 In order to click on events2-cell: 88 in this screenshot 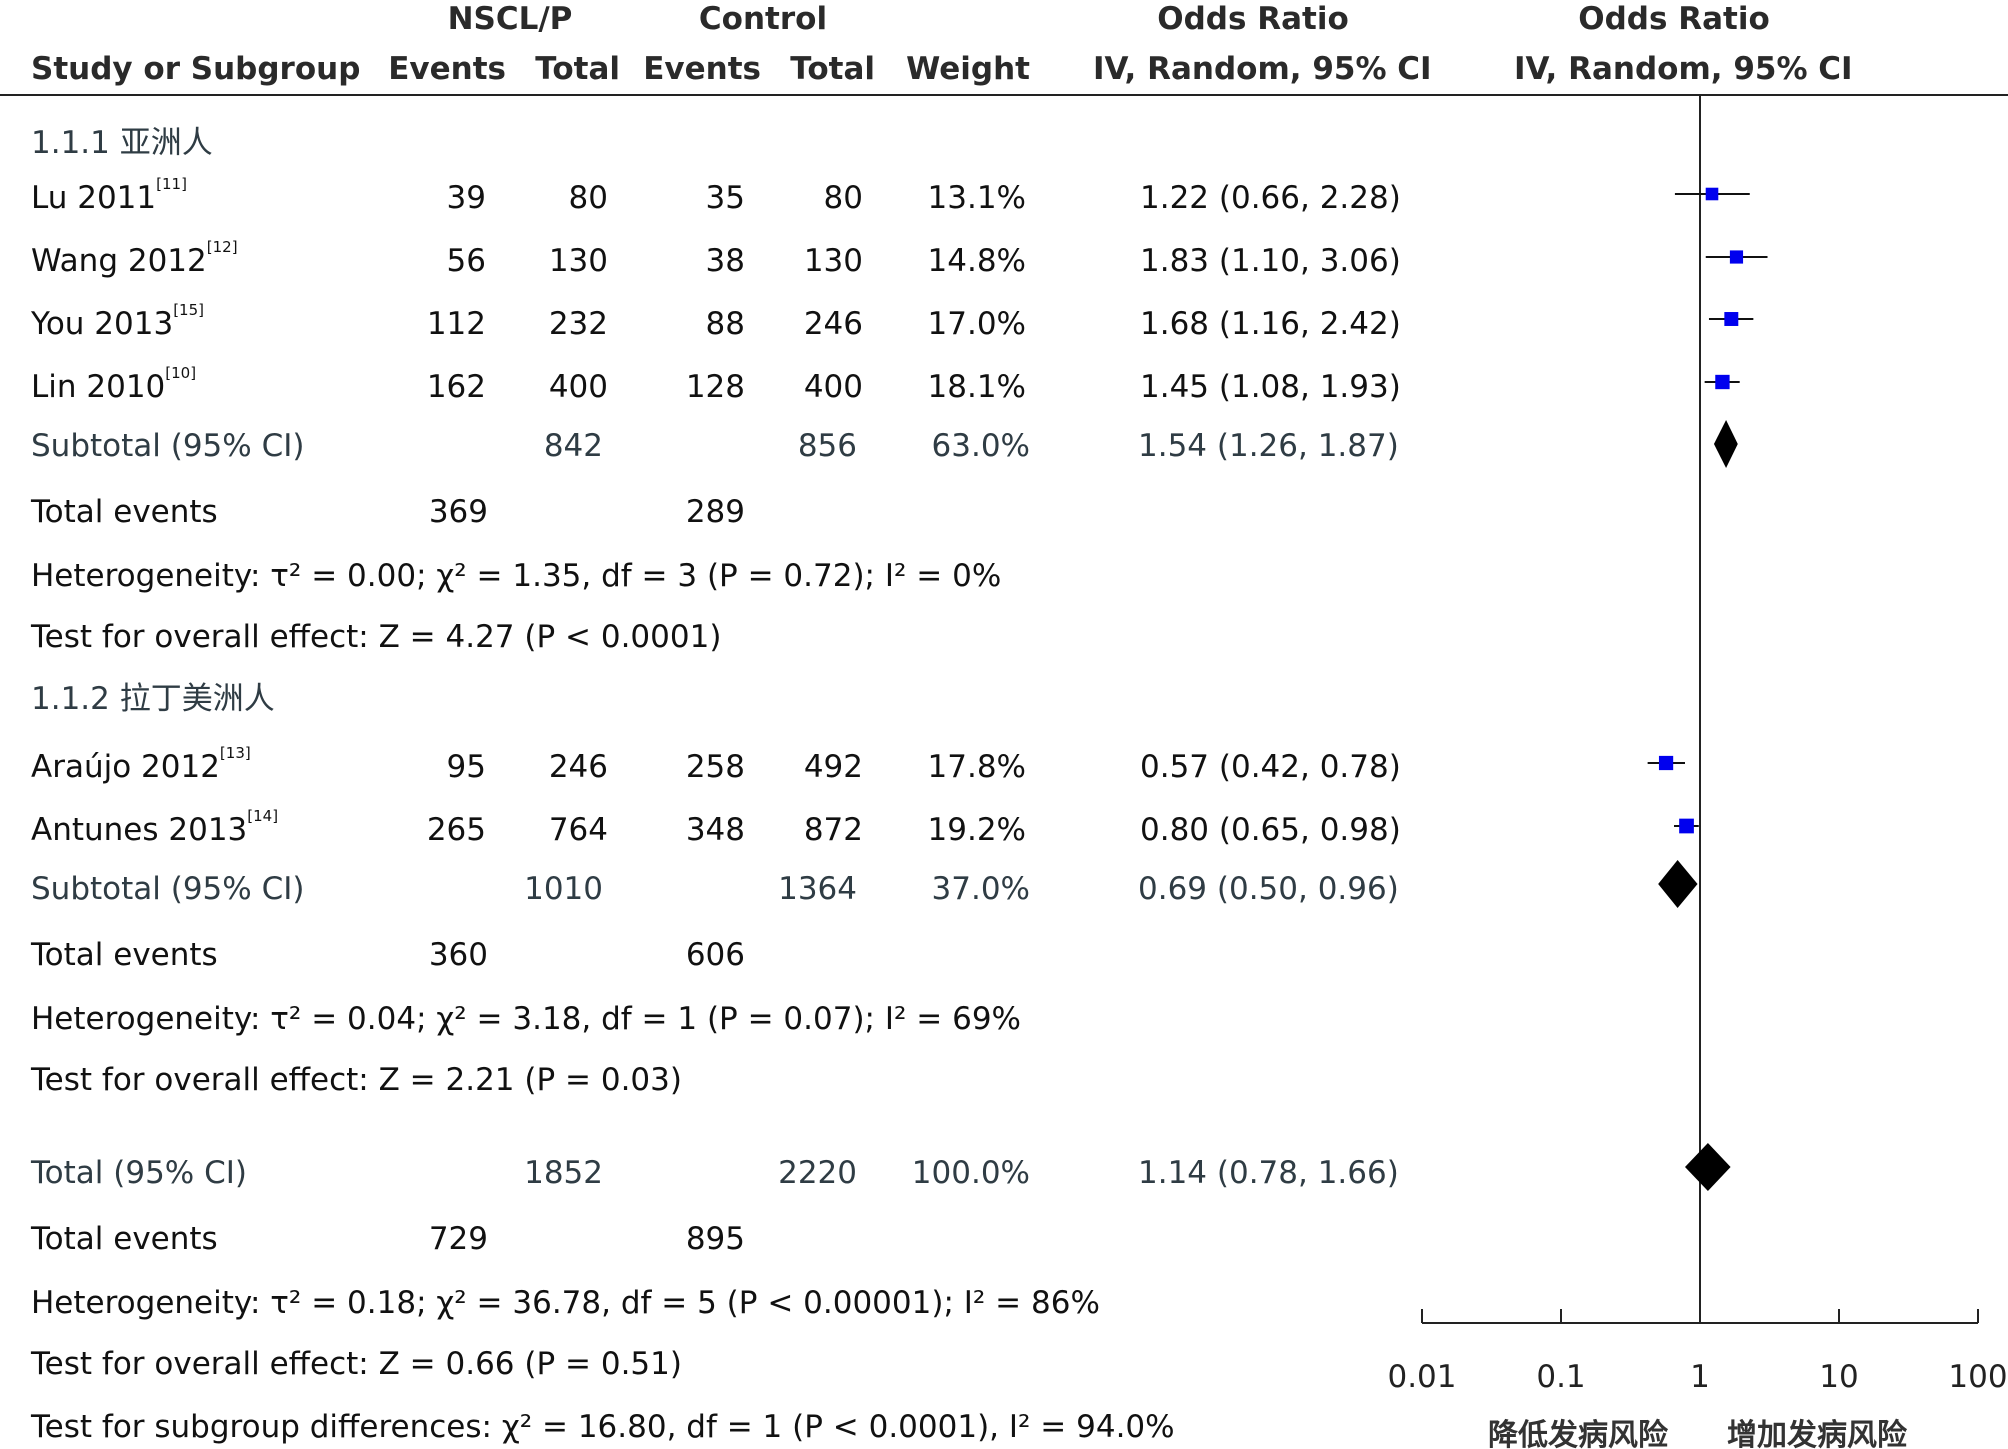, I will do `click(725, 324)`.